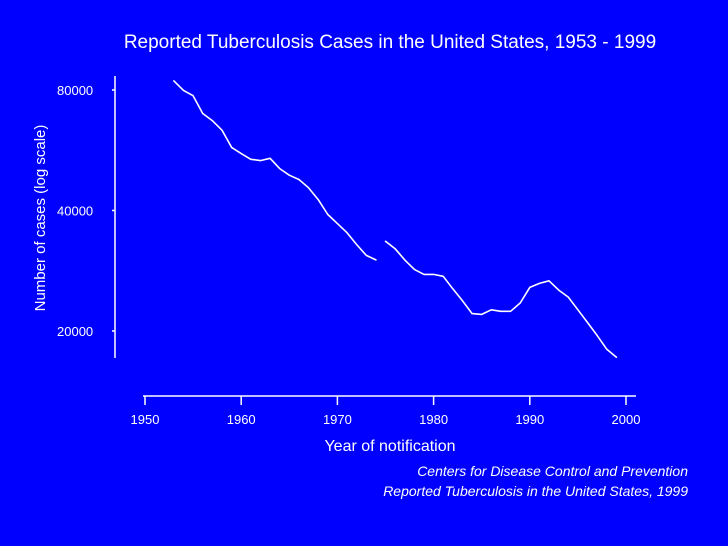  Describe the element at coordinates (75, 331) in the screenshot. I see `y-tick-label: 20000` at that location.